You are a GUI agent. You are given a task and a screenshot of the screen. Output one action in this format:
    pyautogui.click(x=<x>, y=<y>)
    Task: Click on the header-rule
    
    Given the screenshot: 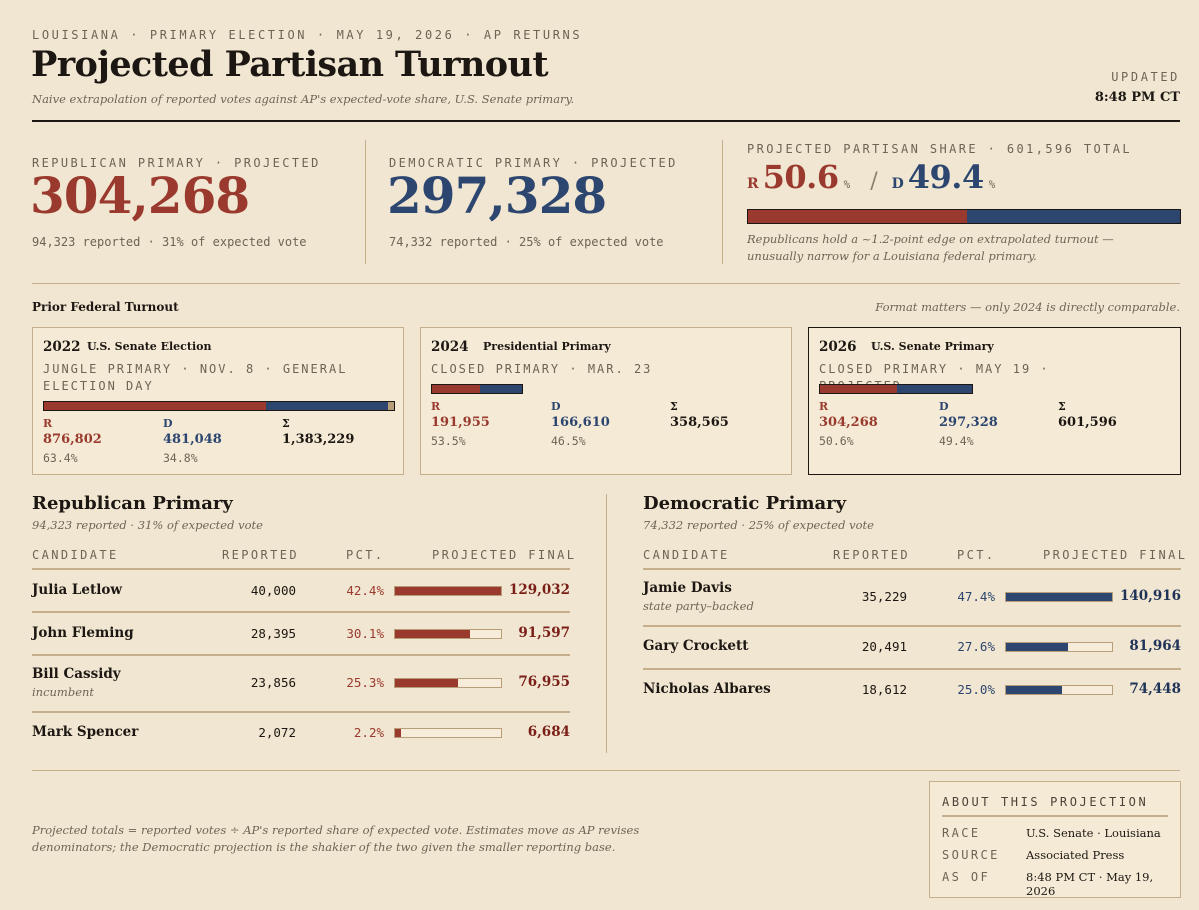 What is the action you would take?
    pyautogui.click(x=606, y=121)
    